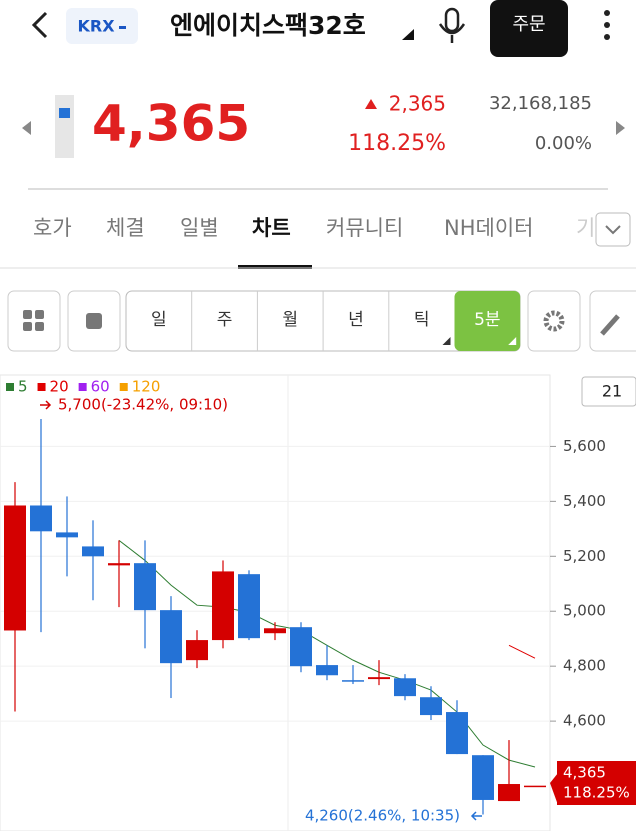 The height and width of the screenshot is (831, 636). What do you see at coordinates (199, 228) in the screenshot?
I see `tab: 일별` at bounding box center [199, 228].